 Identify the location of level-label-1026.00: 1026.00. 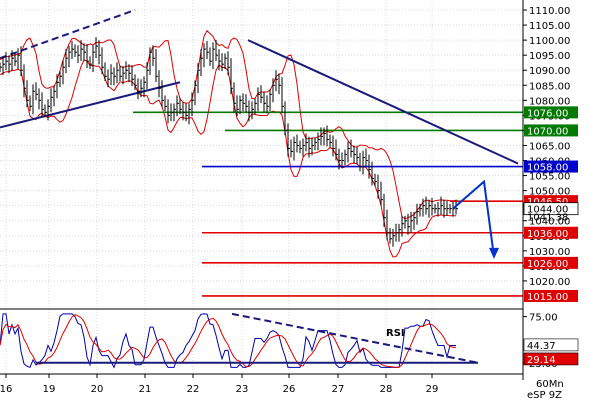
(547, 264).